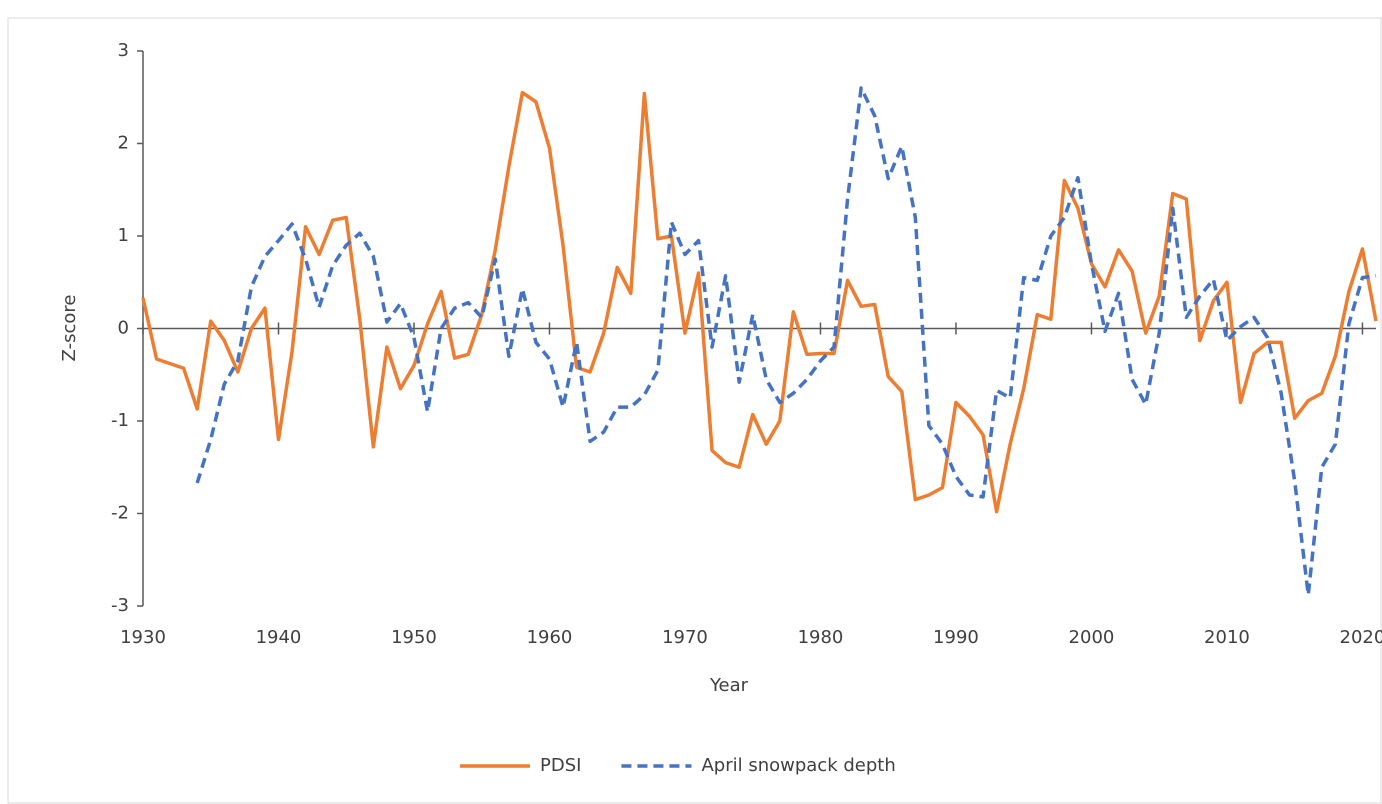 This screenshot has width=1382, height=804. Describe the element at coordinates (550, 637) in the screenshot. I see `x-tick-label: 1960` at that location.